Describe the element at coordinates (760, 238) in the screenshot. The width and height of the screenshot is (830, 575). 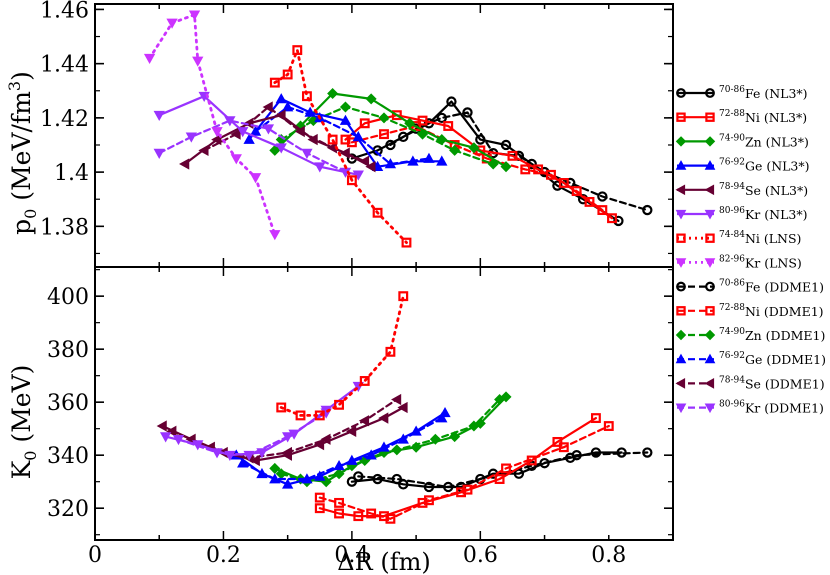
I see `legend-entry-label: 74-84Ni (LNS)` at that location.